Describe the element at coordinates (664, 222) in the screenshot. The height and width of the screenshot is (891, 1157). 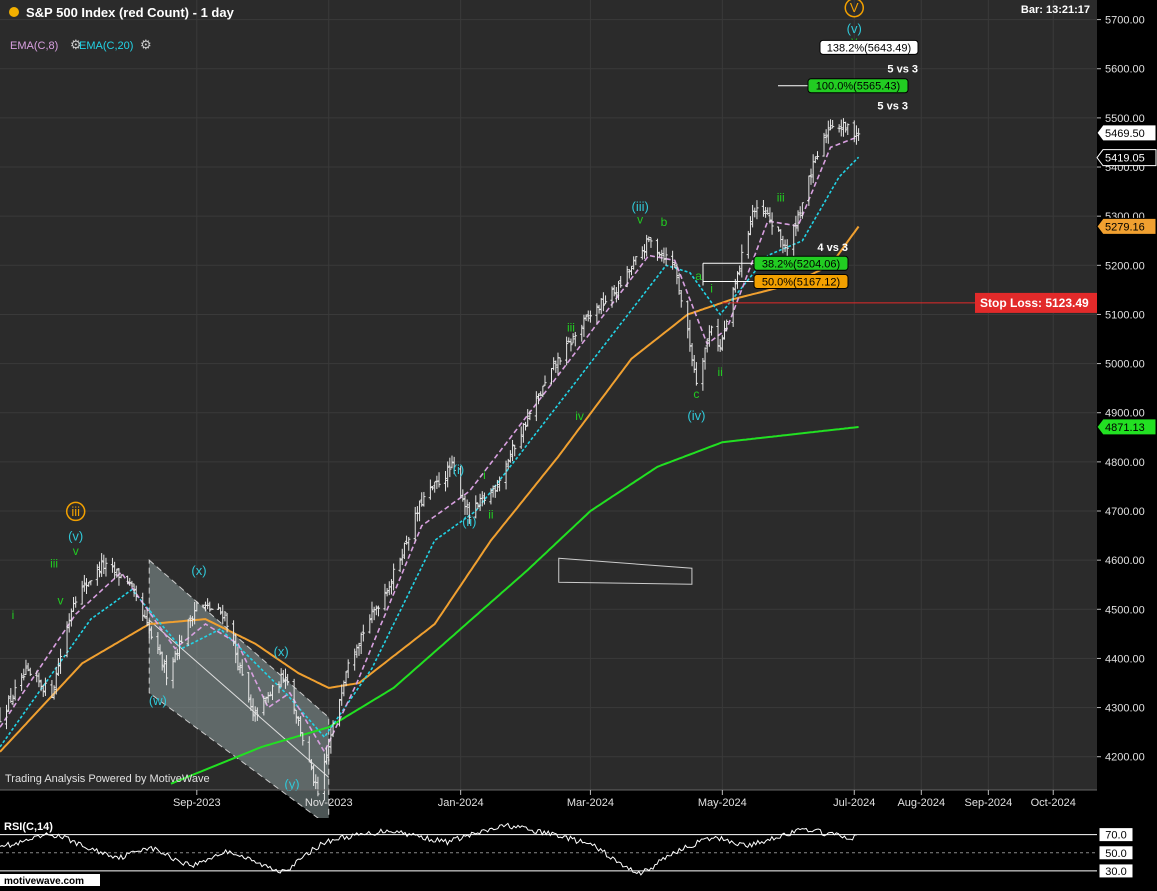
I see `wave-label: b` at that location.